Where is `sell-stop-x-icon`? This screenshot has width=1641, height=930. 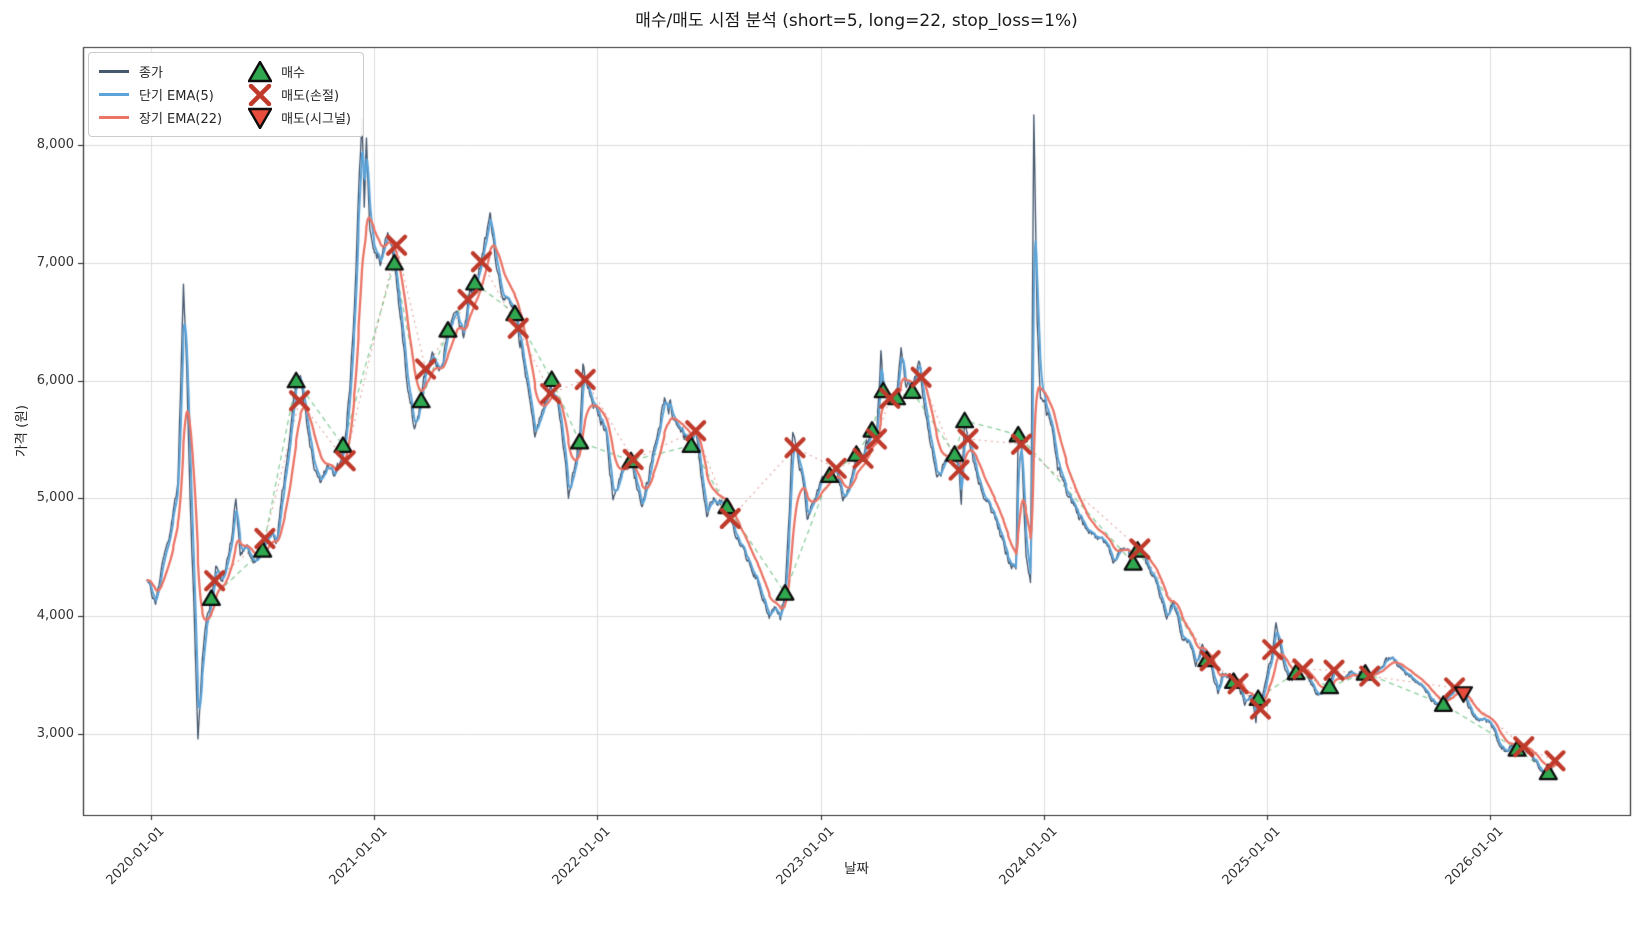 sell-stop-x-icon is located at coordinates (260, 94).